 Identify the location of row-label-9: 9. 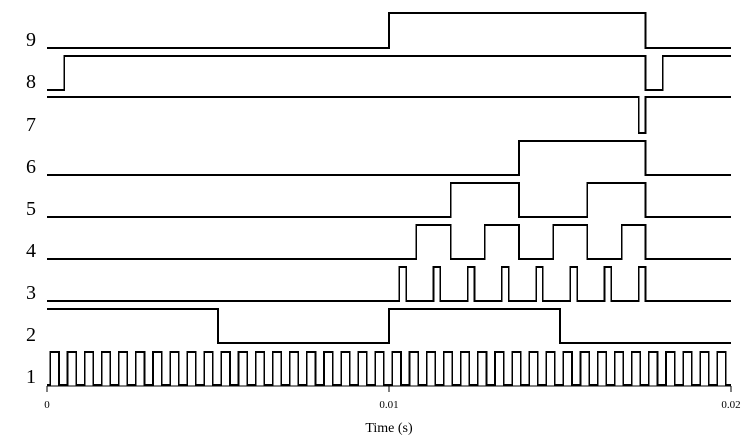
(31, 40).